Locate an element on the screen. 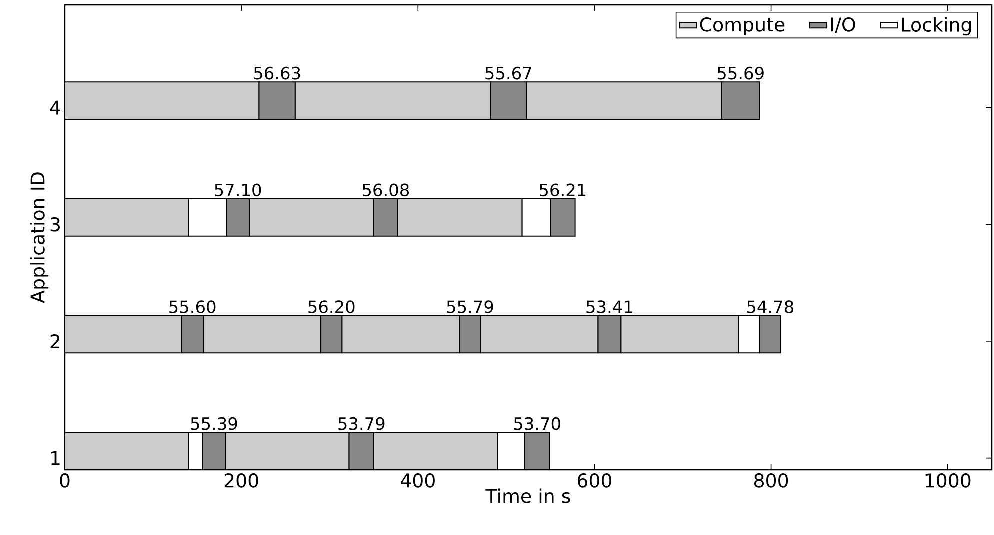 This screenshot has width=994, height=535. x-tick-label: 200 is located at coordinates (241, 481).